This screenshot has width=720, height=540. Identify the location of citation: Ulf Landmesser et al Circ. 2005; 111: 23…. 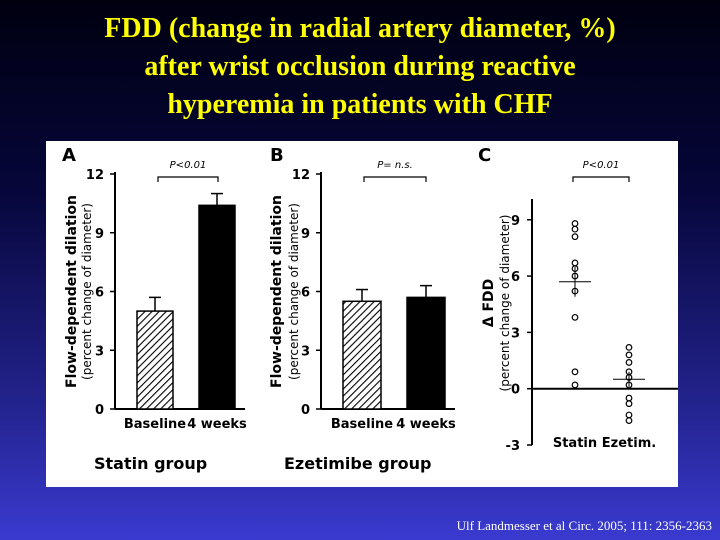
(584, 525).